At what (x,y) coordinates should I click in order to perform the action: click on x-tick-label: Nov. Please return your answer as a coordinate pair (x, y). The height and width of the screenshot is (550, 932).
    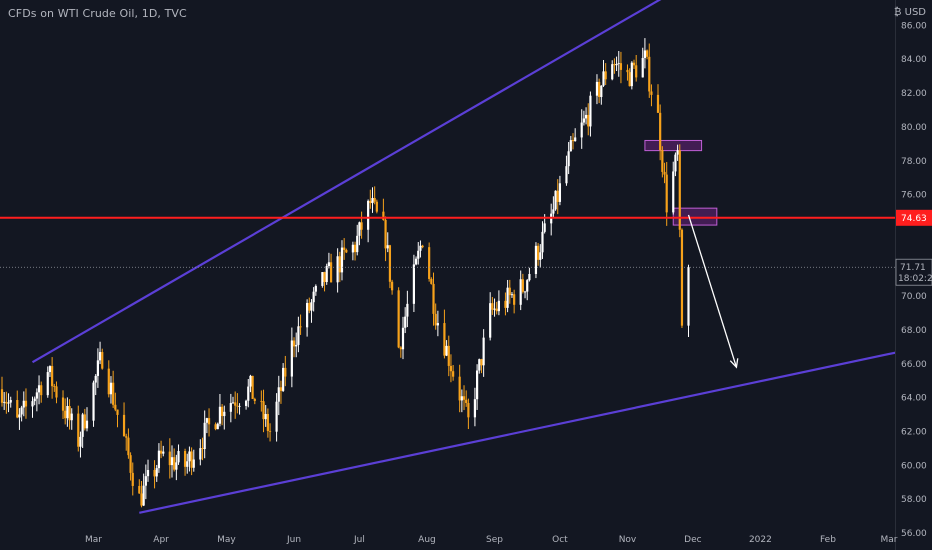
    Looking at the image, I should click on (628, 540).